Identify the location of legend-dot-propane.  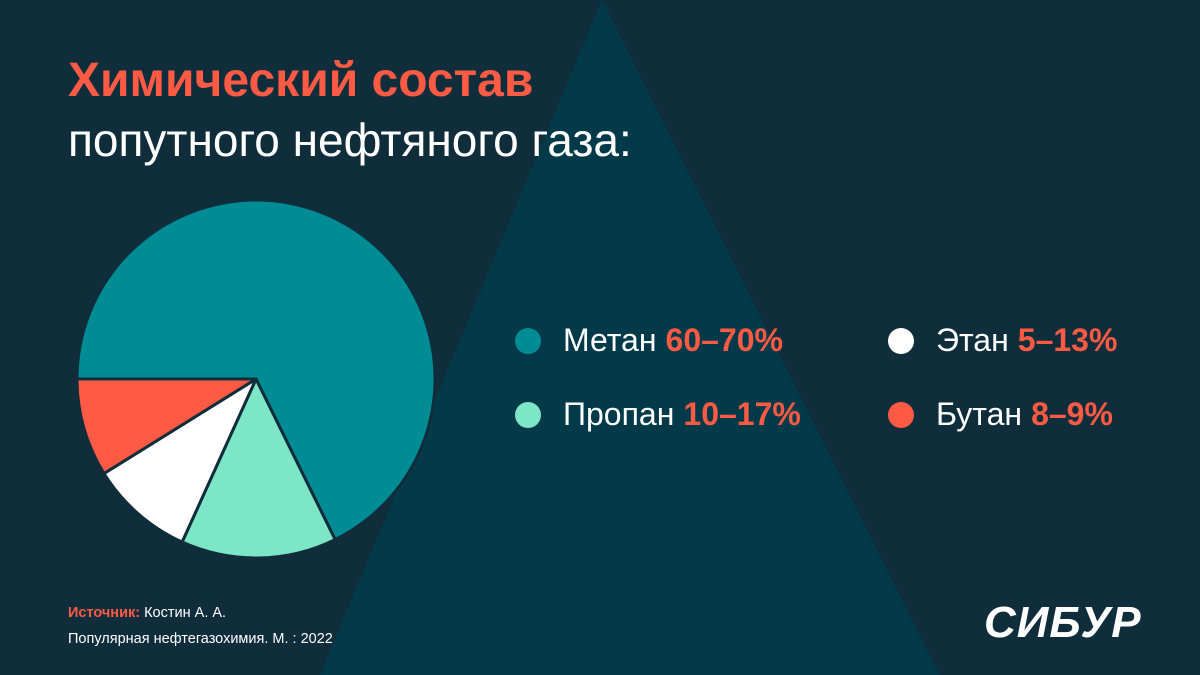
(528, 414).